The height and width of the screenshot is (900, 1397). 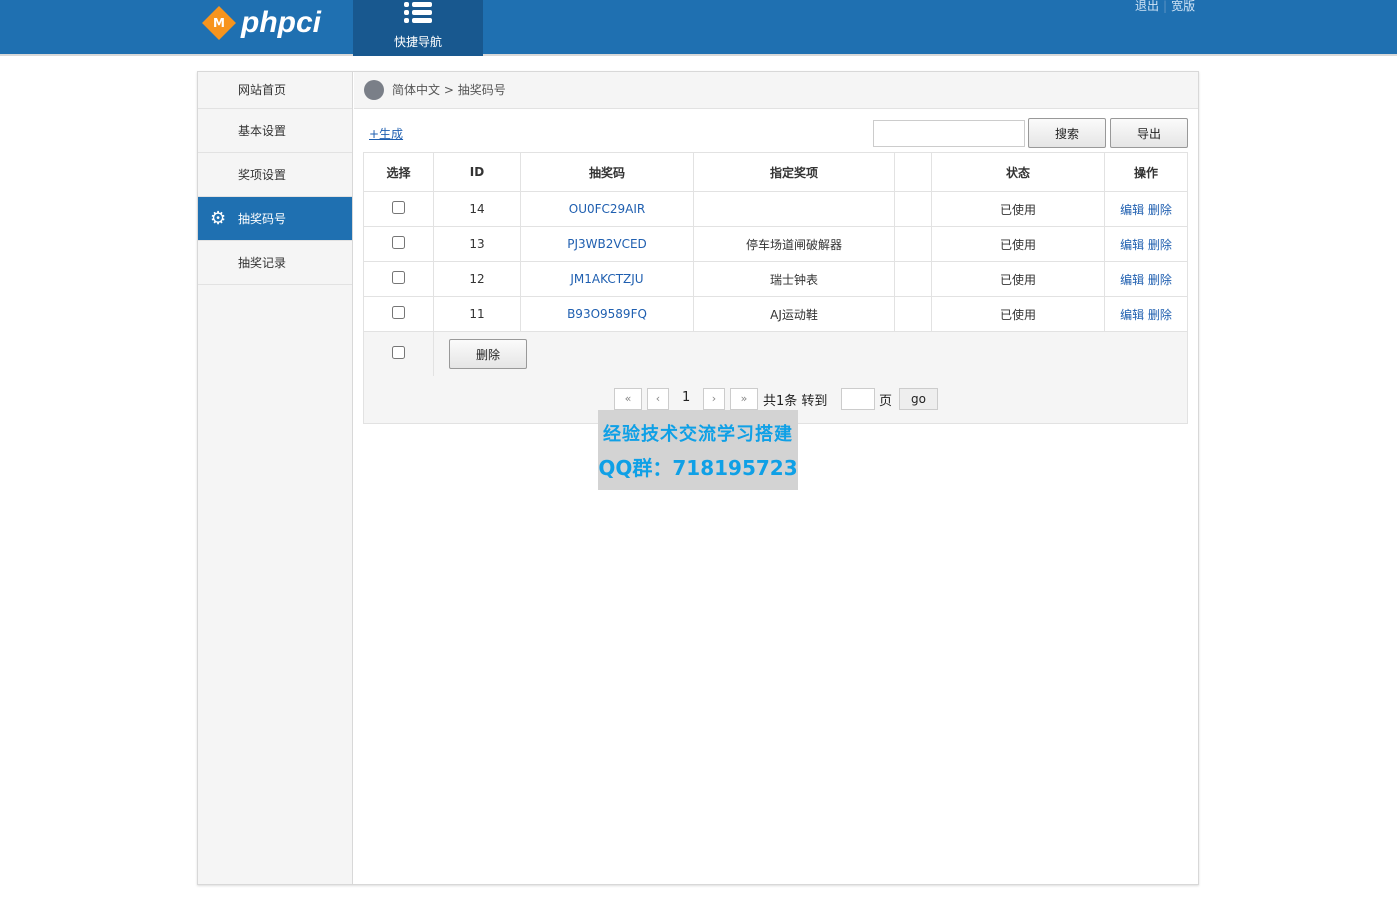 I want to click on row-prize: AJ运动鞋, so click(x=794, y=314).